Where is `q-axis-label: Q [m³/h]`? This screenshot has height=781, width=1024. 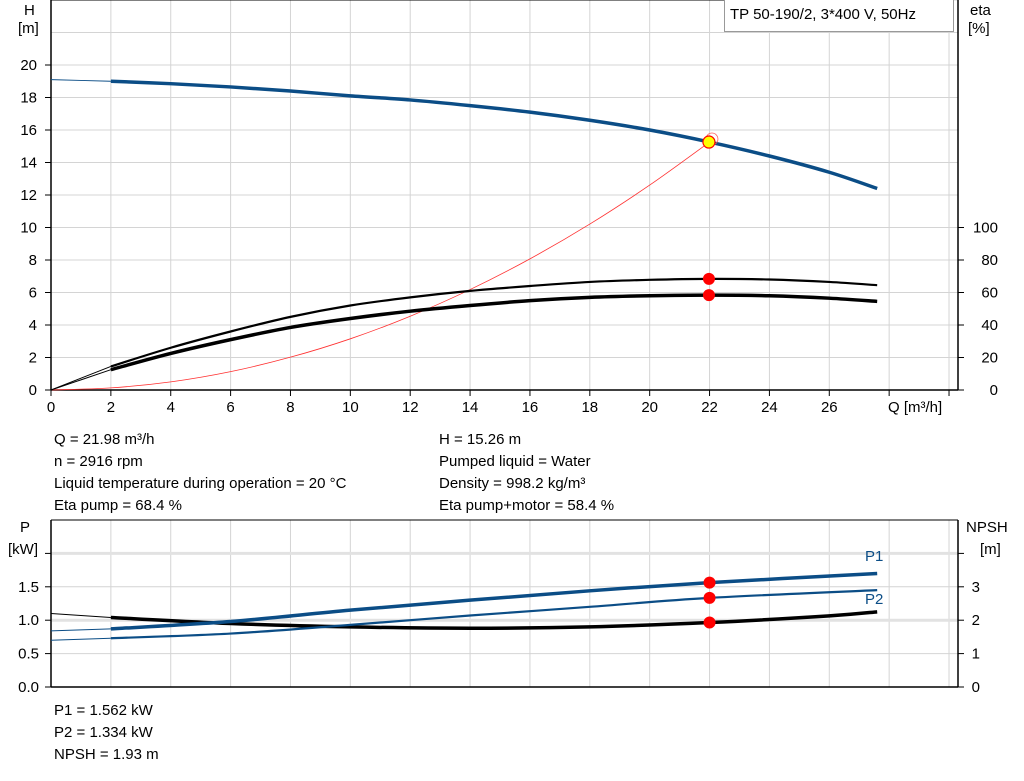
q-axis-label: Q [m³/h] is located at coordinates (915, 407).